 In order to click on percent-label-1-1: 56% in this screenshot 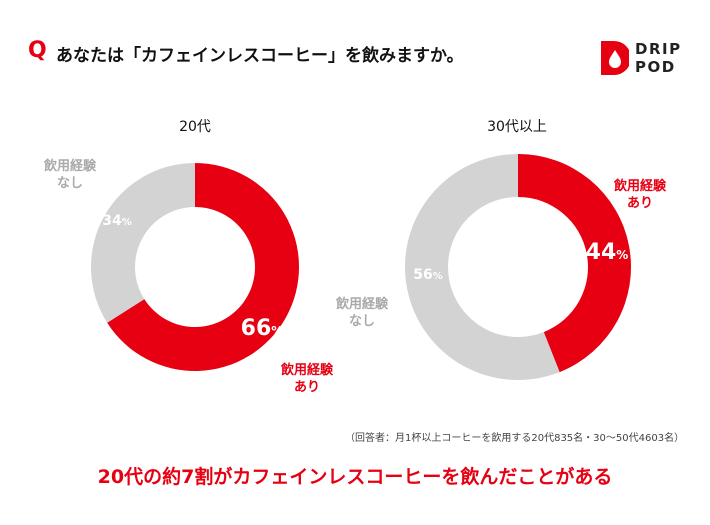, I will do `click(428, 275)`.